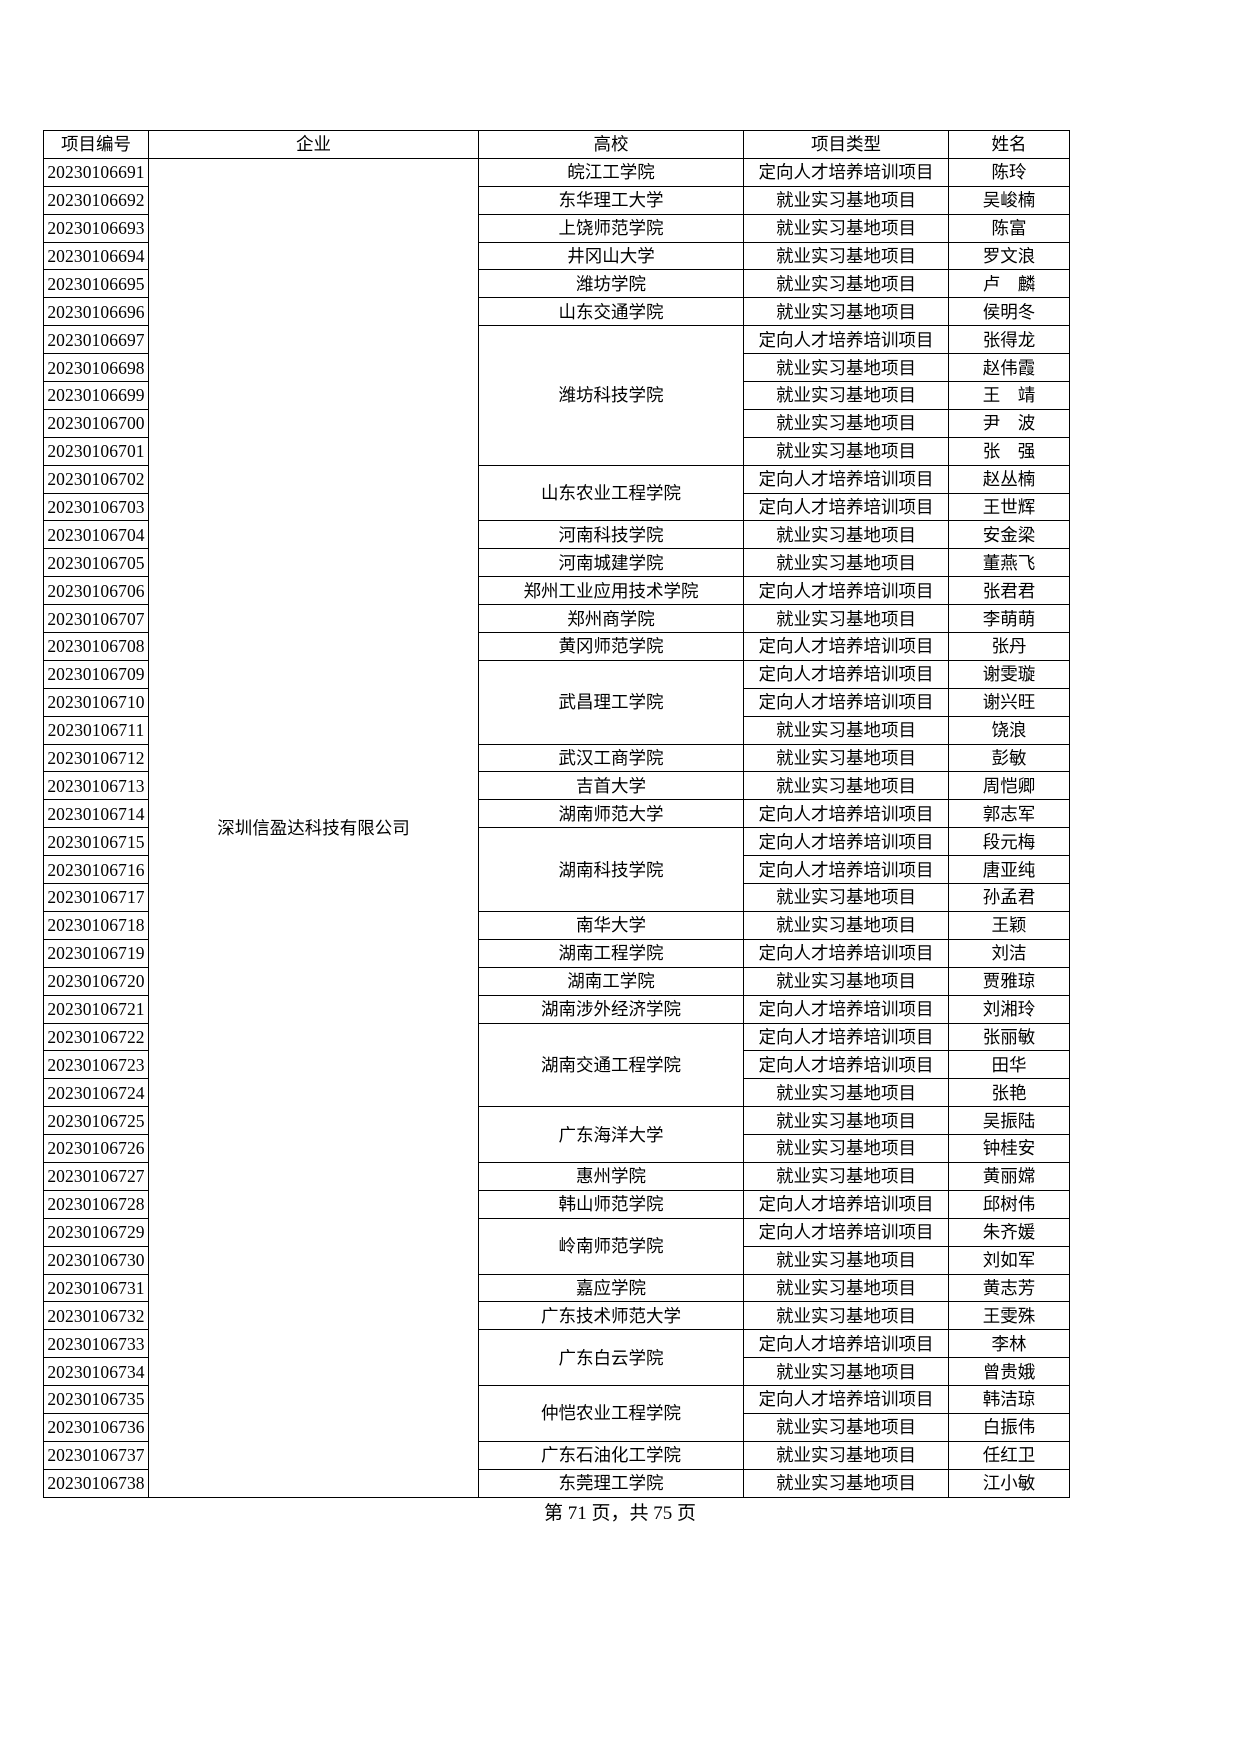 The width and height of the screenshot is (1240, 1753). What do you see at coordinates (1009, 451) in the screenshot?
I see `cell-name: 张 强` at bounding box center [1009, 451].